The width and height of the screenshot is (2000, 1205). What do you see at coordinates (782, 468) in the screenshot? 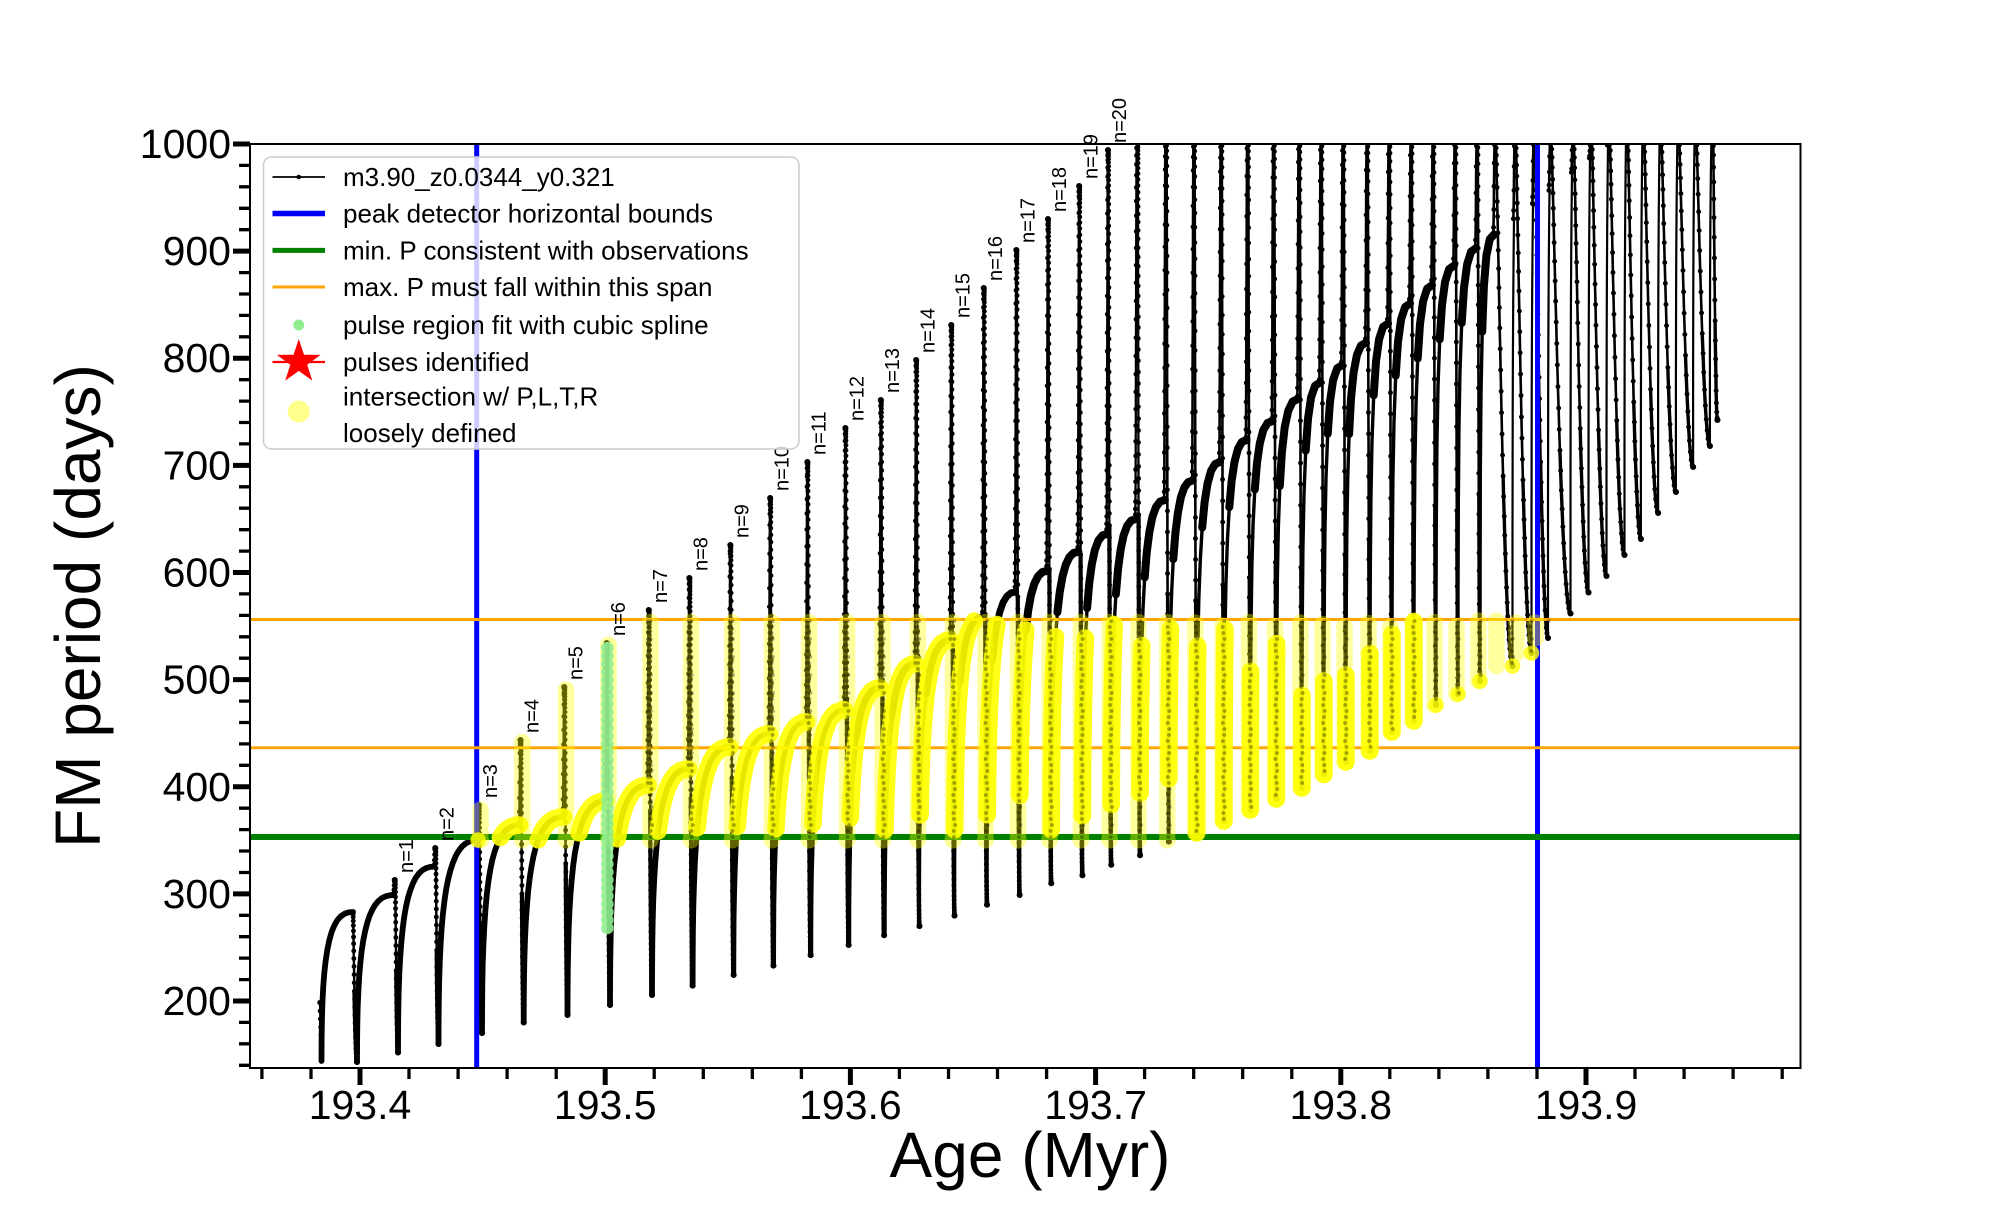
I see `svg-text: n=10` at bounding box center [782, 468].